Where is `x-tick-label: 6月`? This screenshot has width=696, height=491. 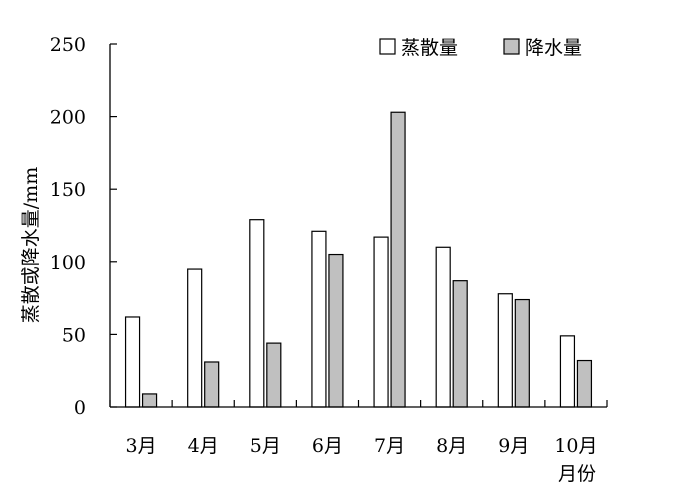
x-tick-label: 6月 is located at coordinates (327, 446).